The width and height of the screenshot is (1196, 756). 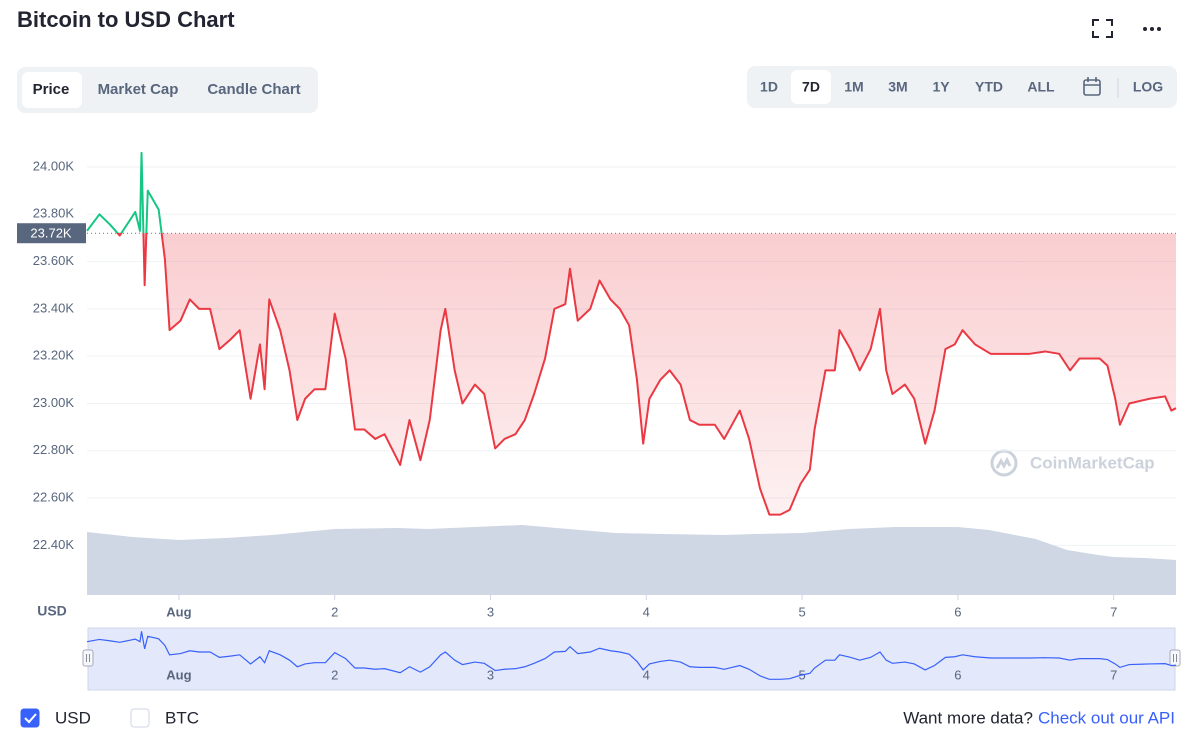 What do you see at coordinates (1148, 87) in the screenshot?
I see `log-button: LOG` at bounding box center [1148, 87].